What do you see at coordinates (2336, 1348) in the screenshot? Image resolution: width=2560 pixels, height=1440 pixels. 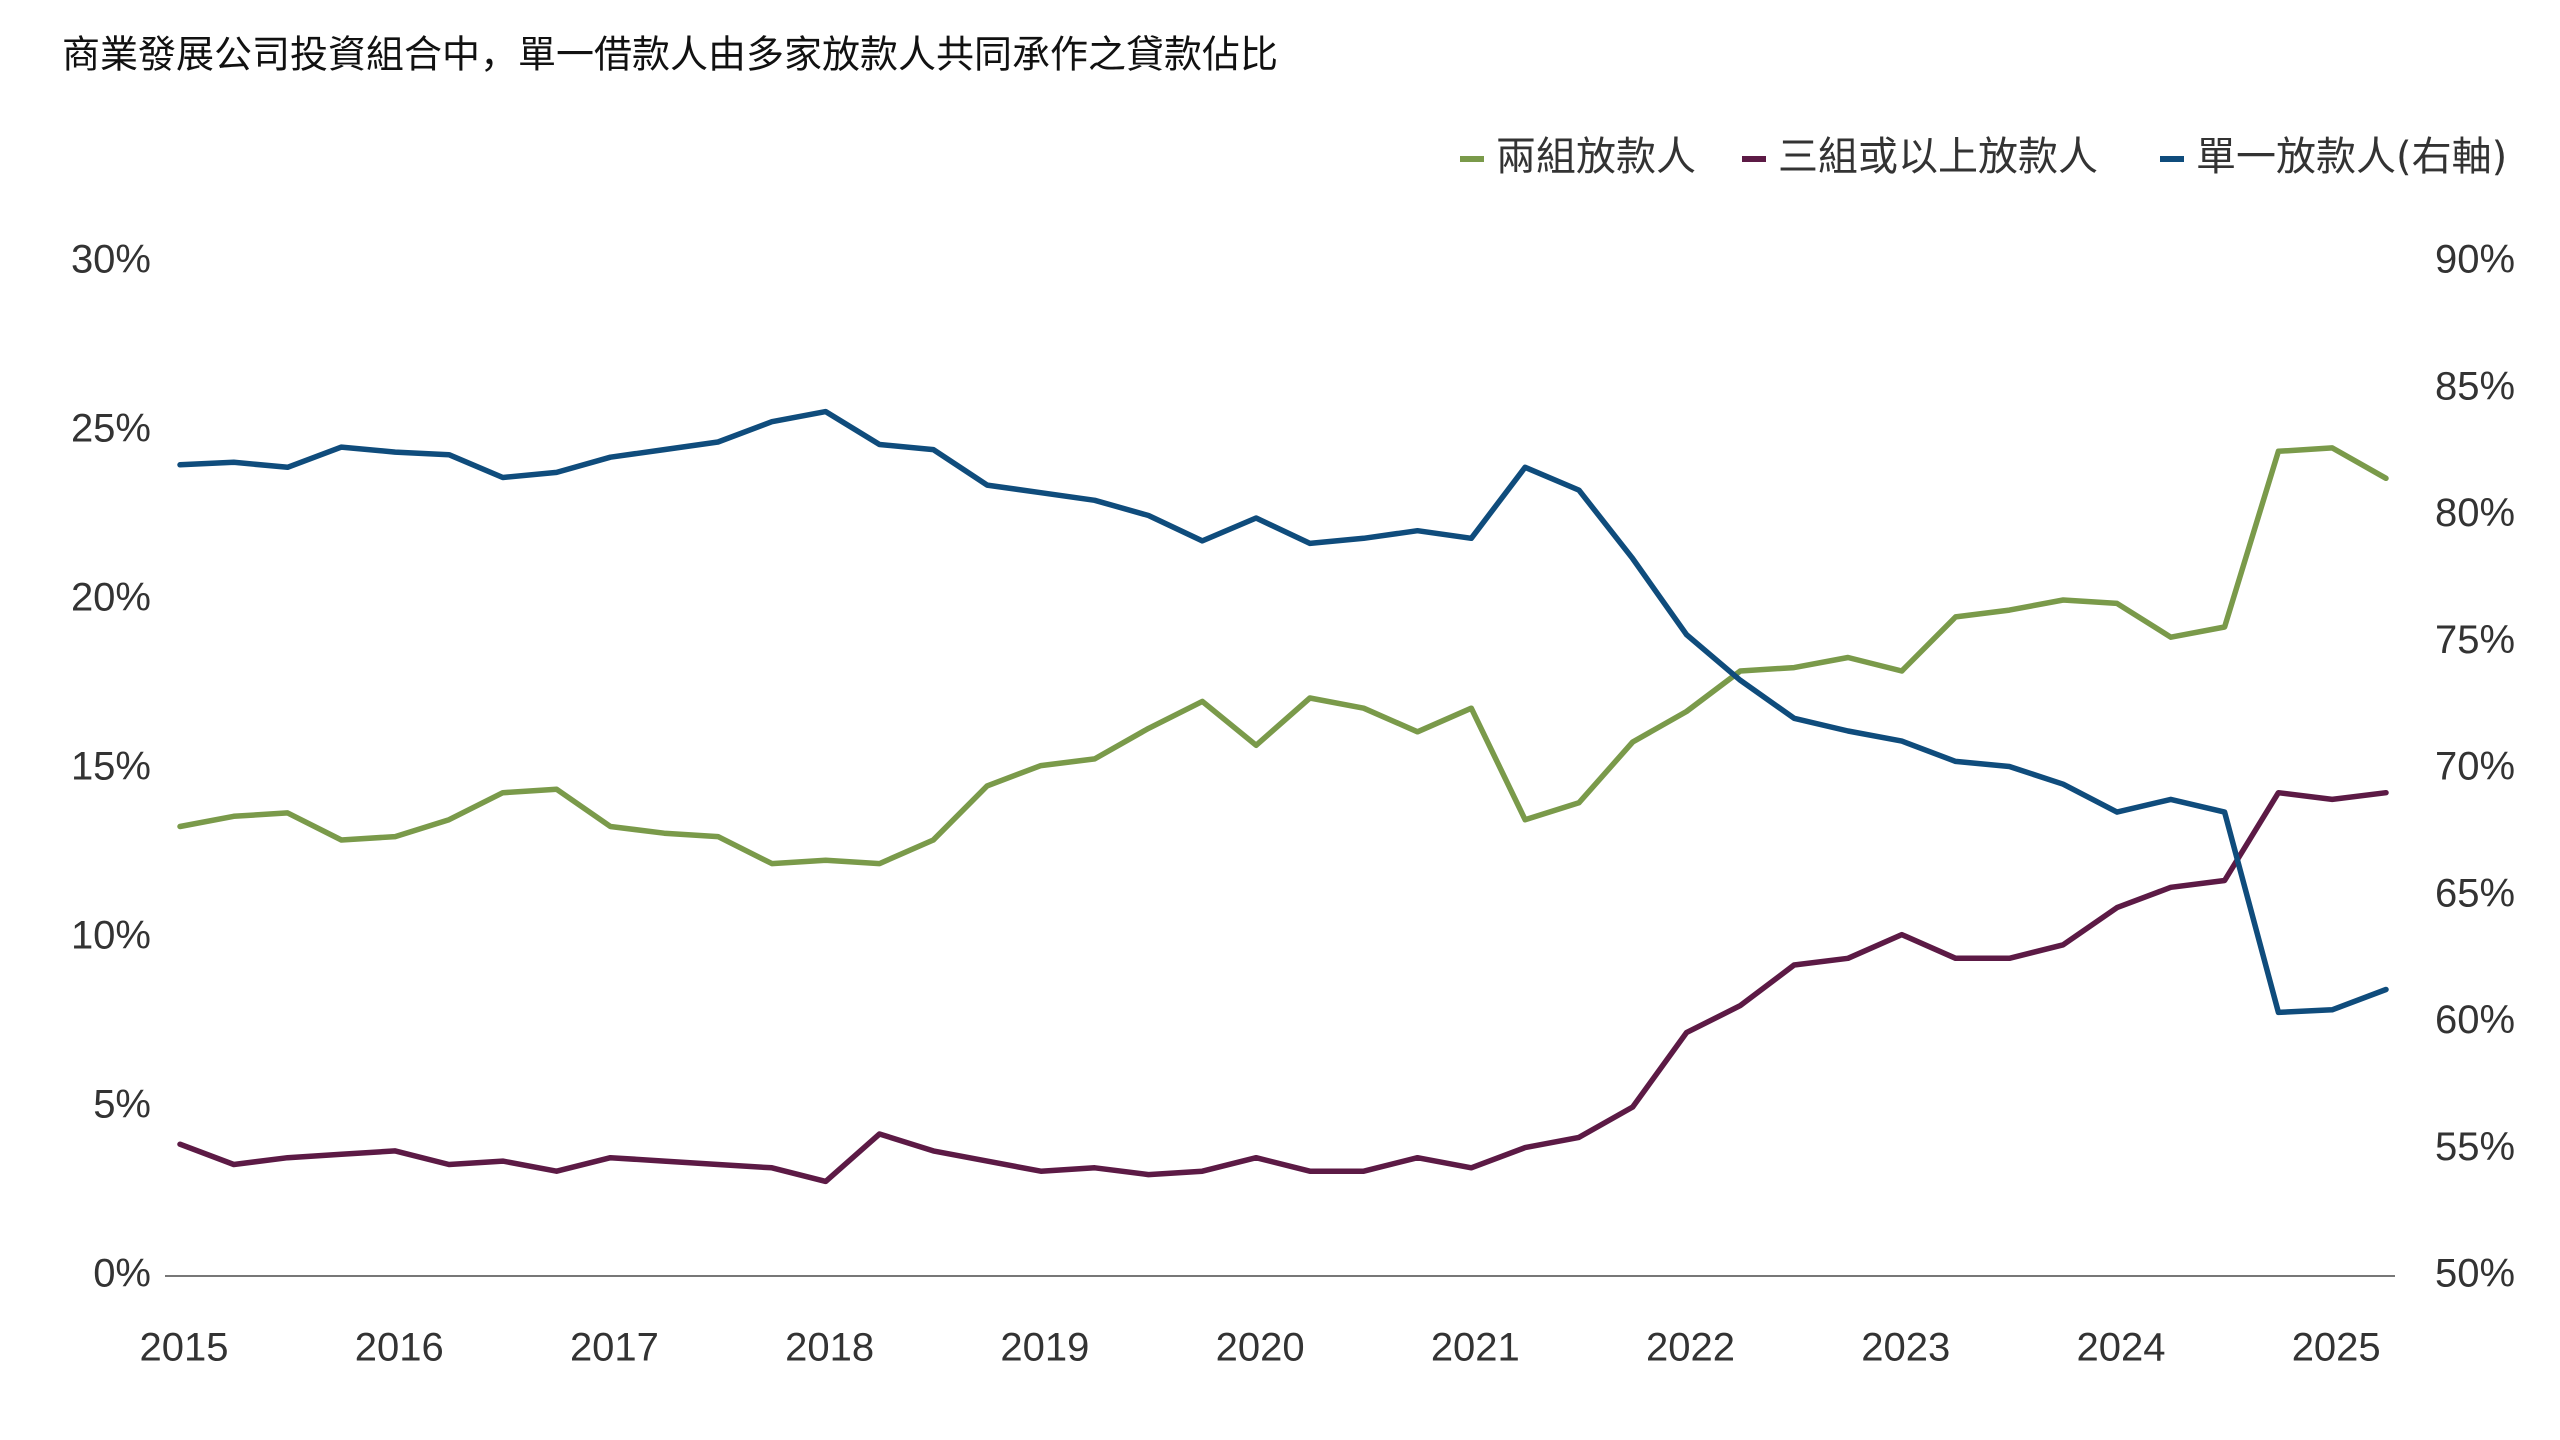 I see `x-tick-label: 2025` at bounding box center [2336, 1348].